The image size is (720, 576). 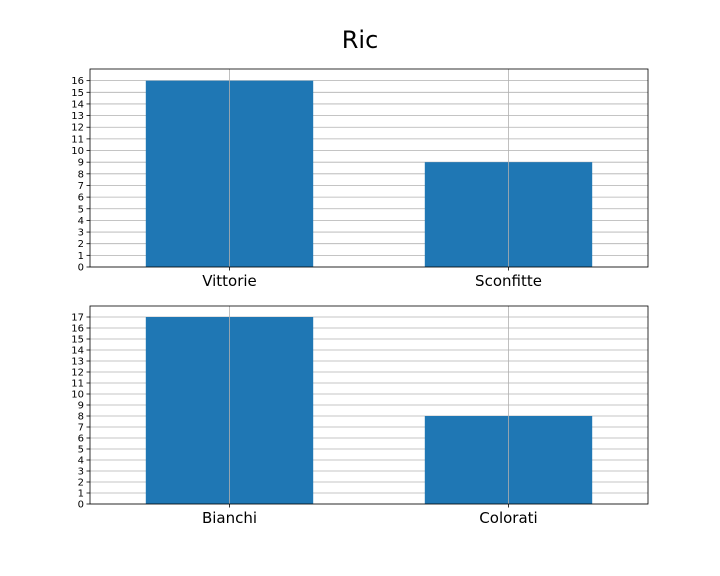 I want to click on y-tick-label: 17, so click(x=77, y=318).